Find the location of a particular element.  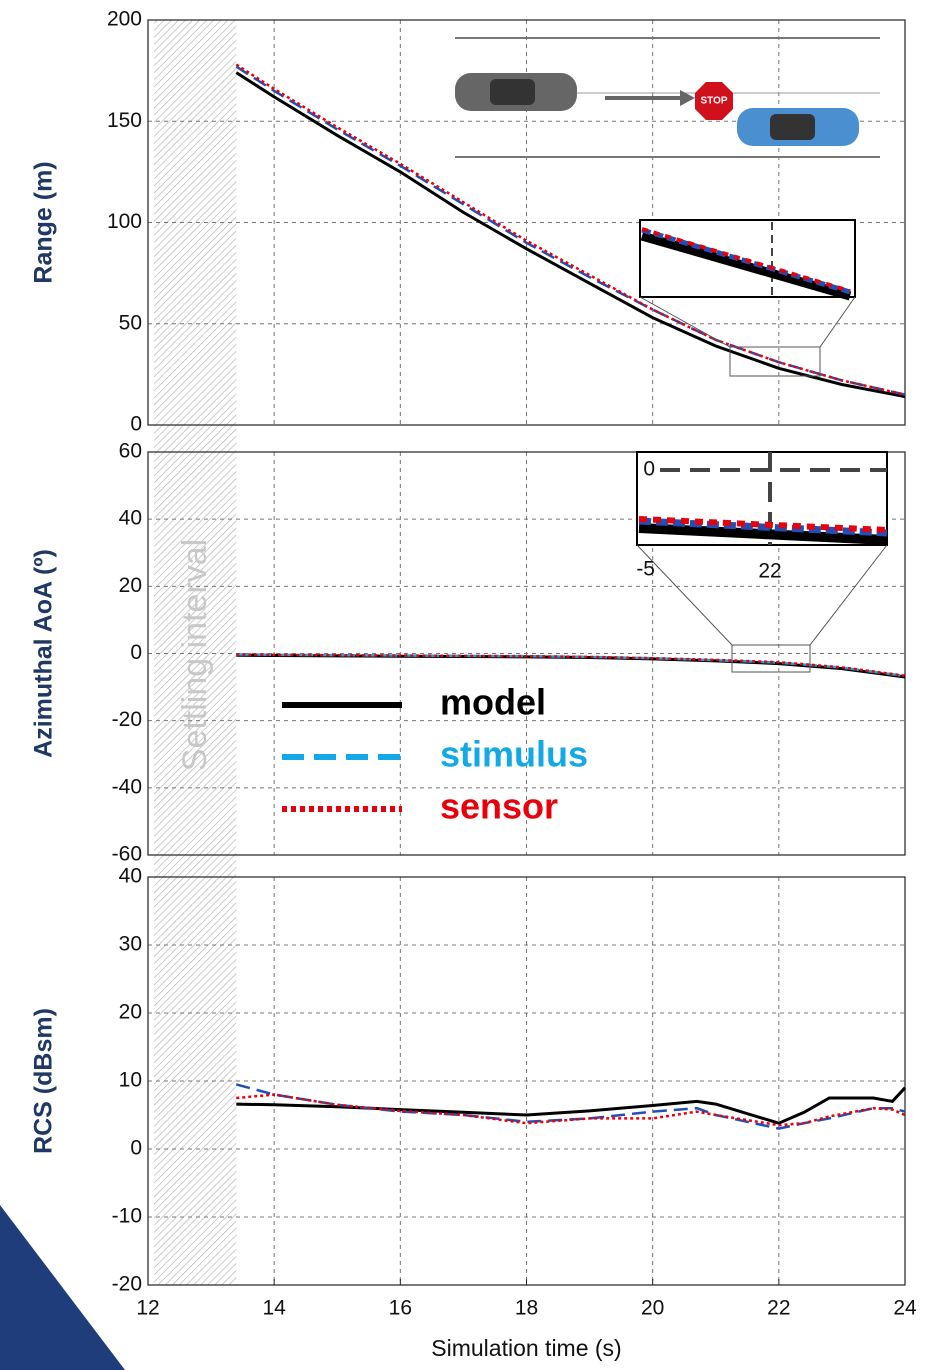

inset-y-tick-label: -5 is located at coordinates (645, 569).